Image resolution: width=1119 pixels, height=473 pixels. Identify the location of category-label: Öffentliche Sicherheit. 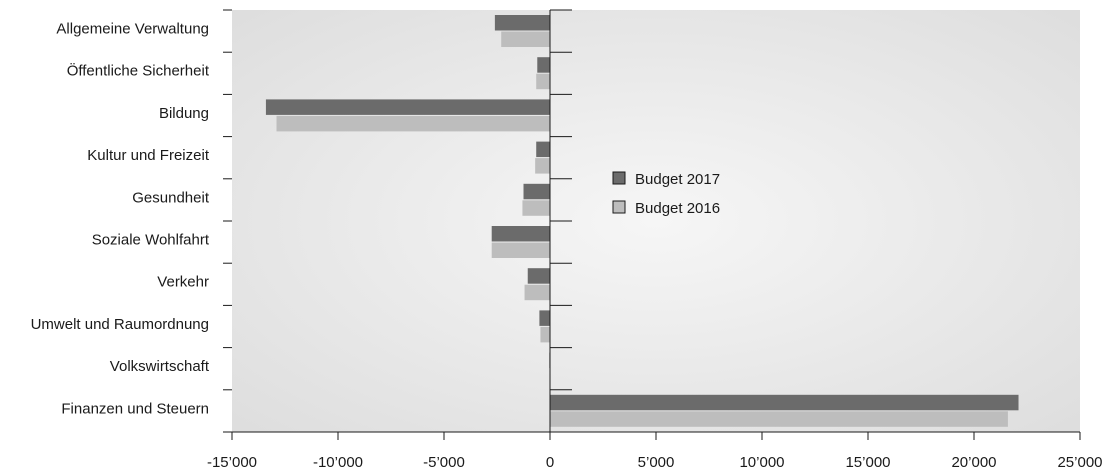
(138, 71).